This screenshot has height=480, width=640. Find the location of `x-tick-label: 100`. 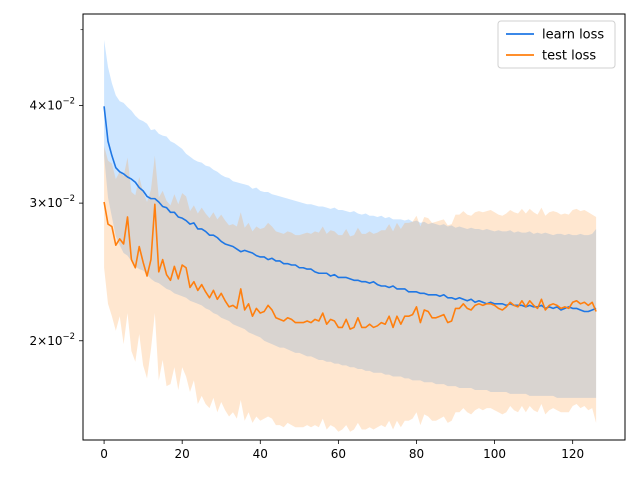

x-tick-label: 100 is located at coordinates (494, 454).